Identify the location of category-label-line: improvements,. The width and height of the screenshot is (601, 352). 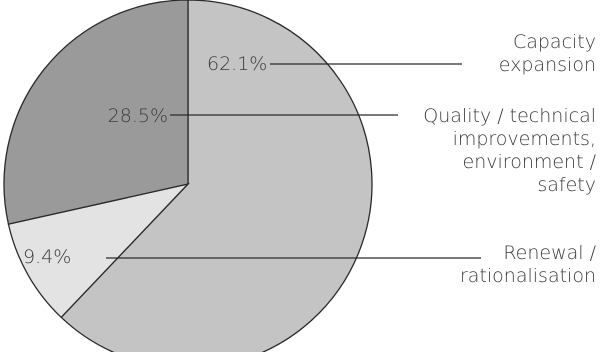
(524, 139).